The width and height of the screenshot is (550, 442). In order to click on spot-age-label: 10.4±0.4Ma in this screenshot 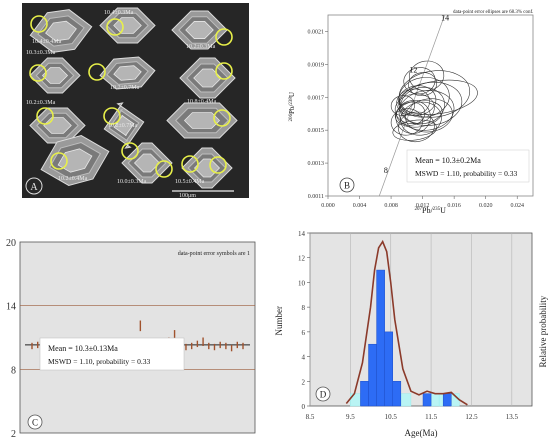, I will do `click(47, 42)`.